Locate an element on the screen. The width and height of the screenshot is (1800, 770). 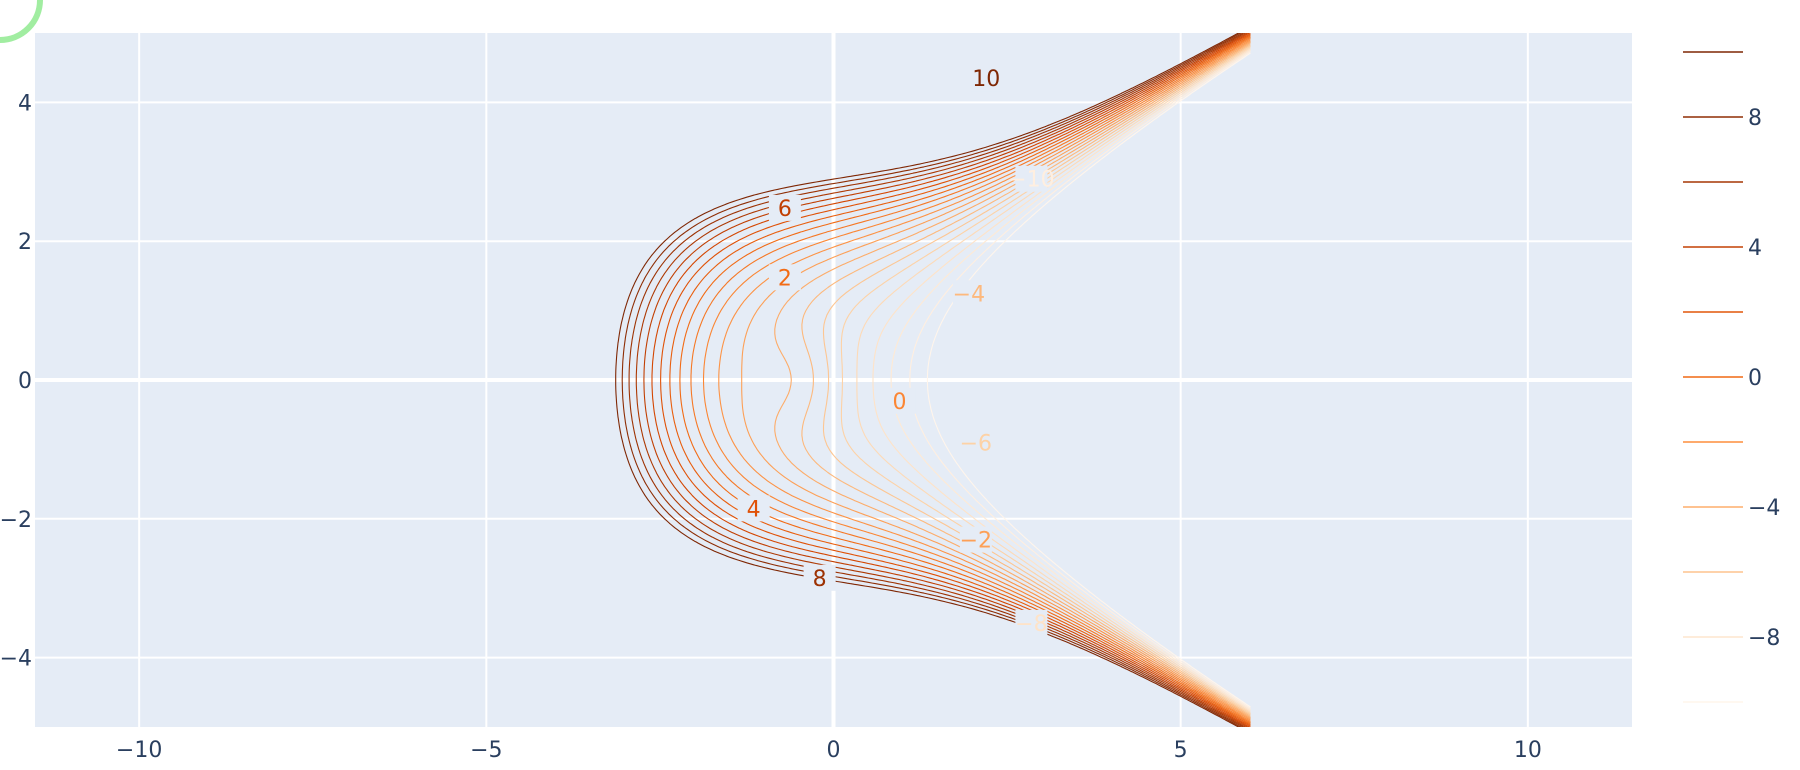
contour-label: −6 is located at coordinates (976, 443).